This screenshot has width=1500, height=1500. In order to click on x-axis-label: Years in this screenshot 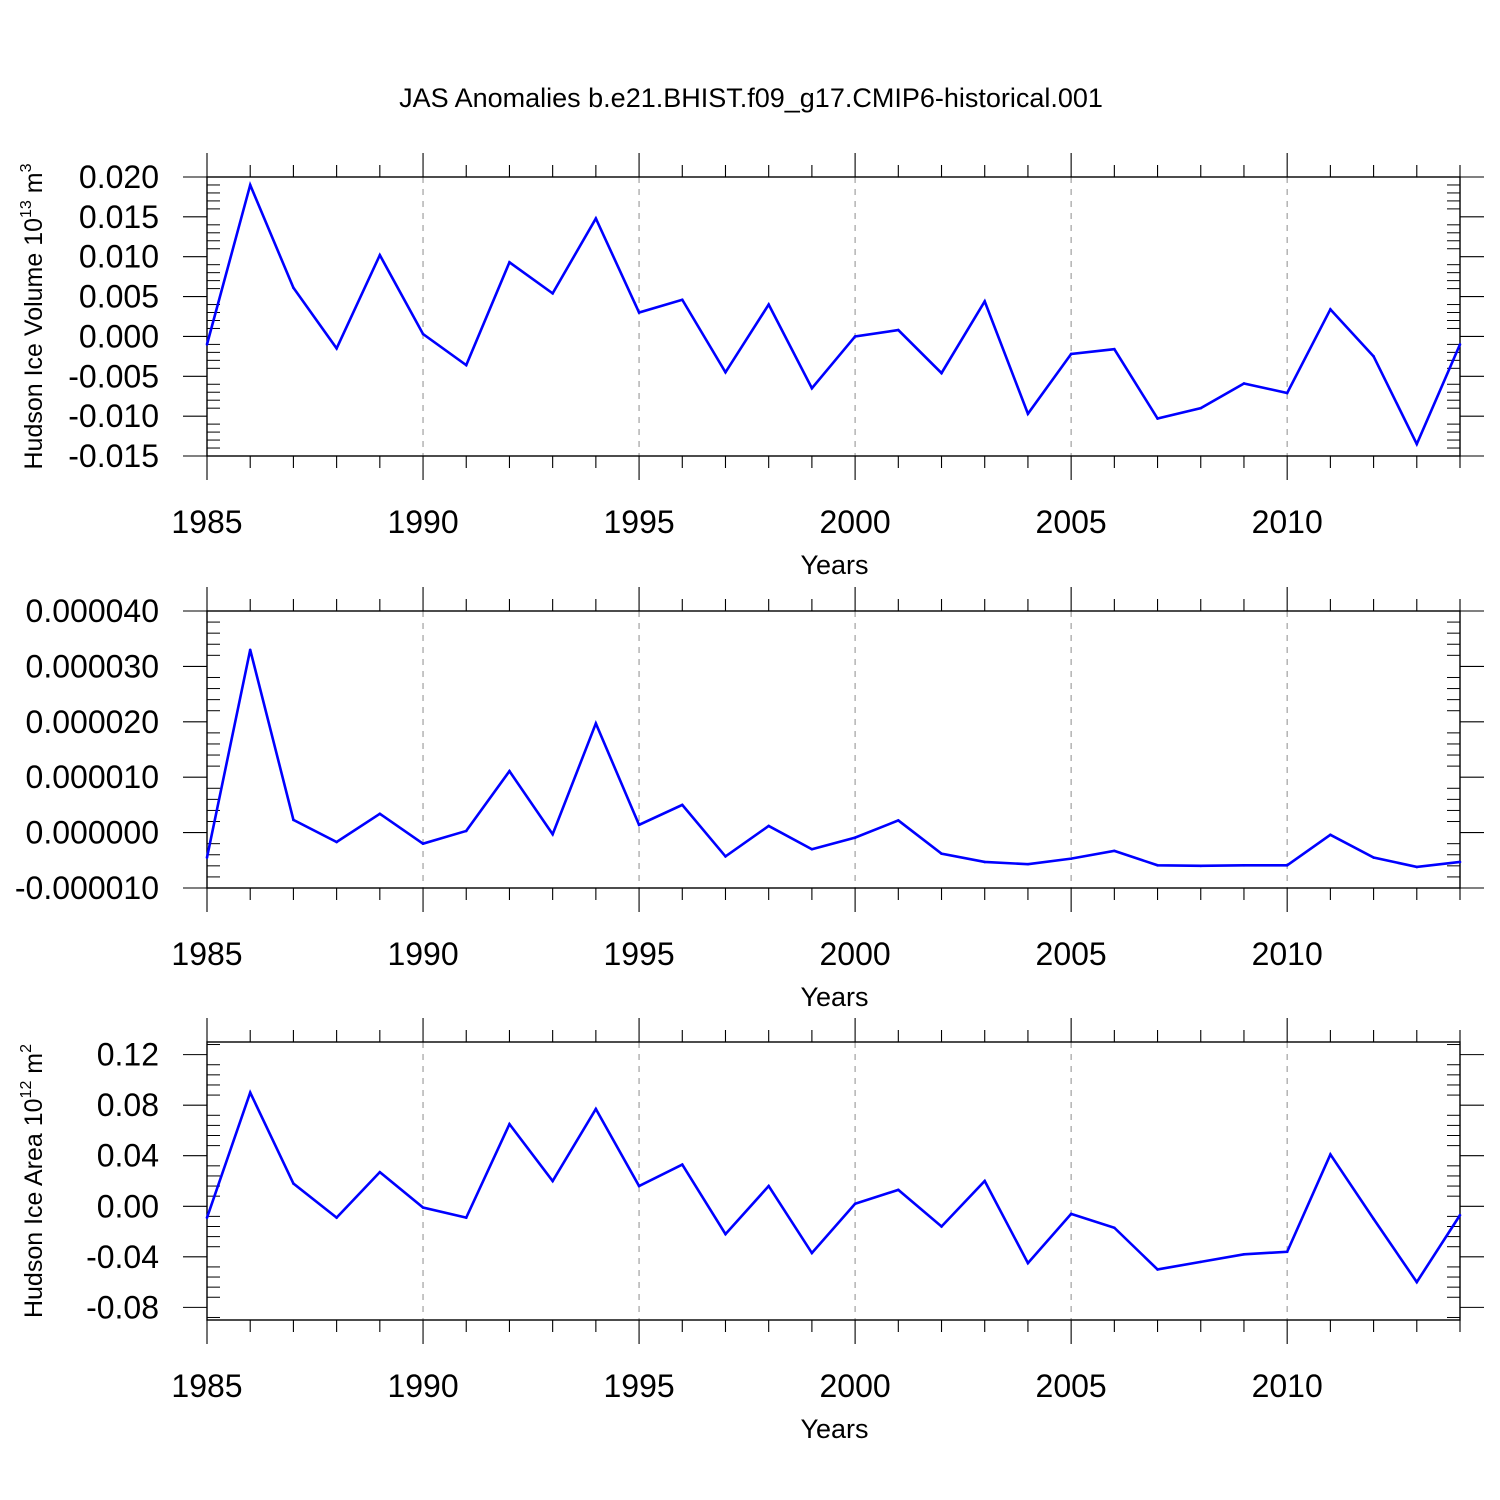, I will do `click(834, 997)`.